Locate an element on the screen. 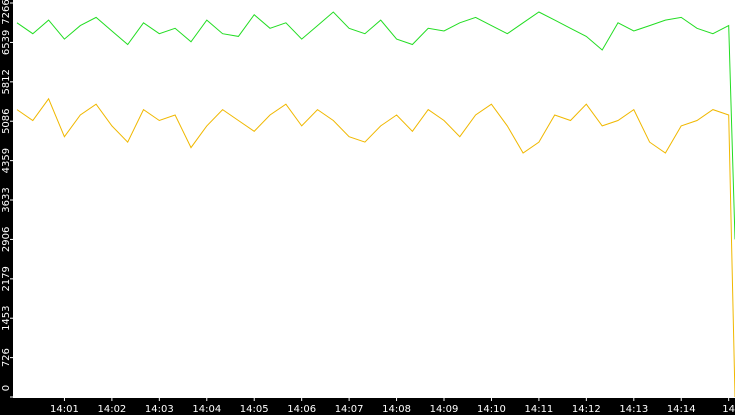  y-tick-label: 5086 is located at coordinates (6, 120).